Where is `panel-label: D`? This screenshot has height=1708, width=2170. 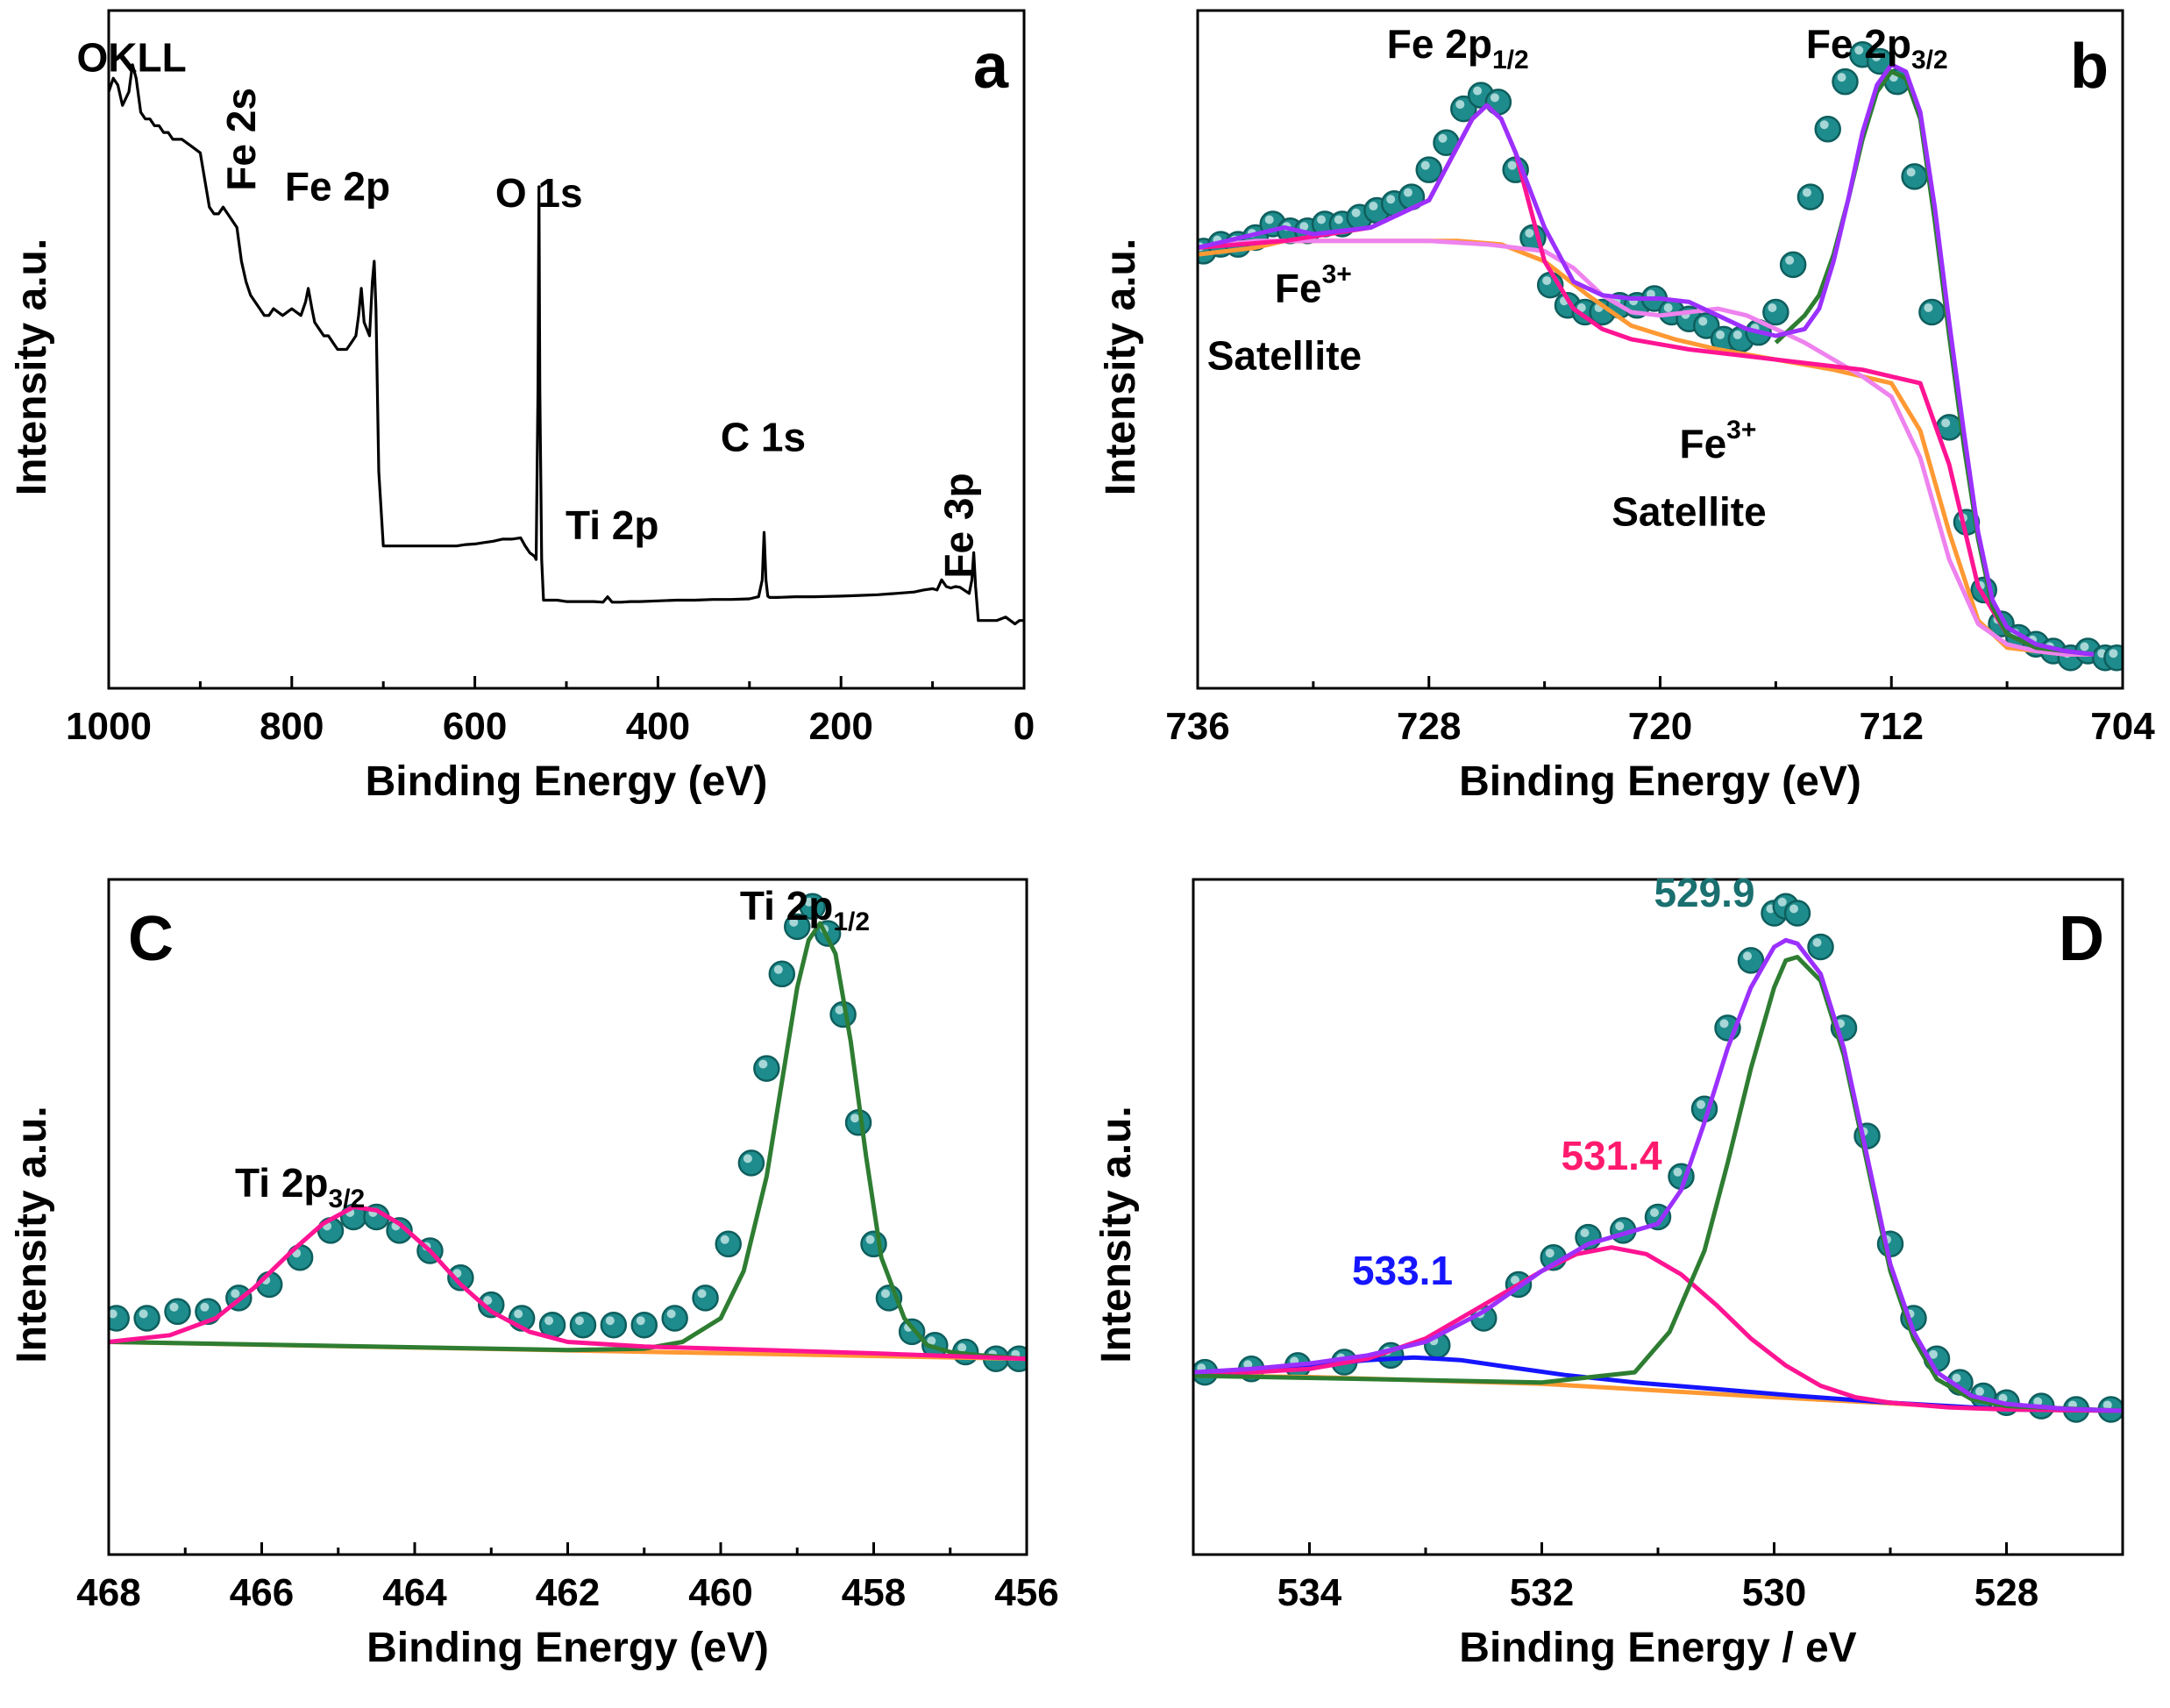
panel-label: D is located at coordinates (2081, 939).